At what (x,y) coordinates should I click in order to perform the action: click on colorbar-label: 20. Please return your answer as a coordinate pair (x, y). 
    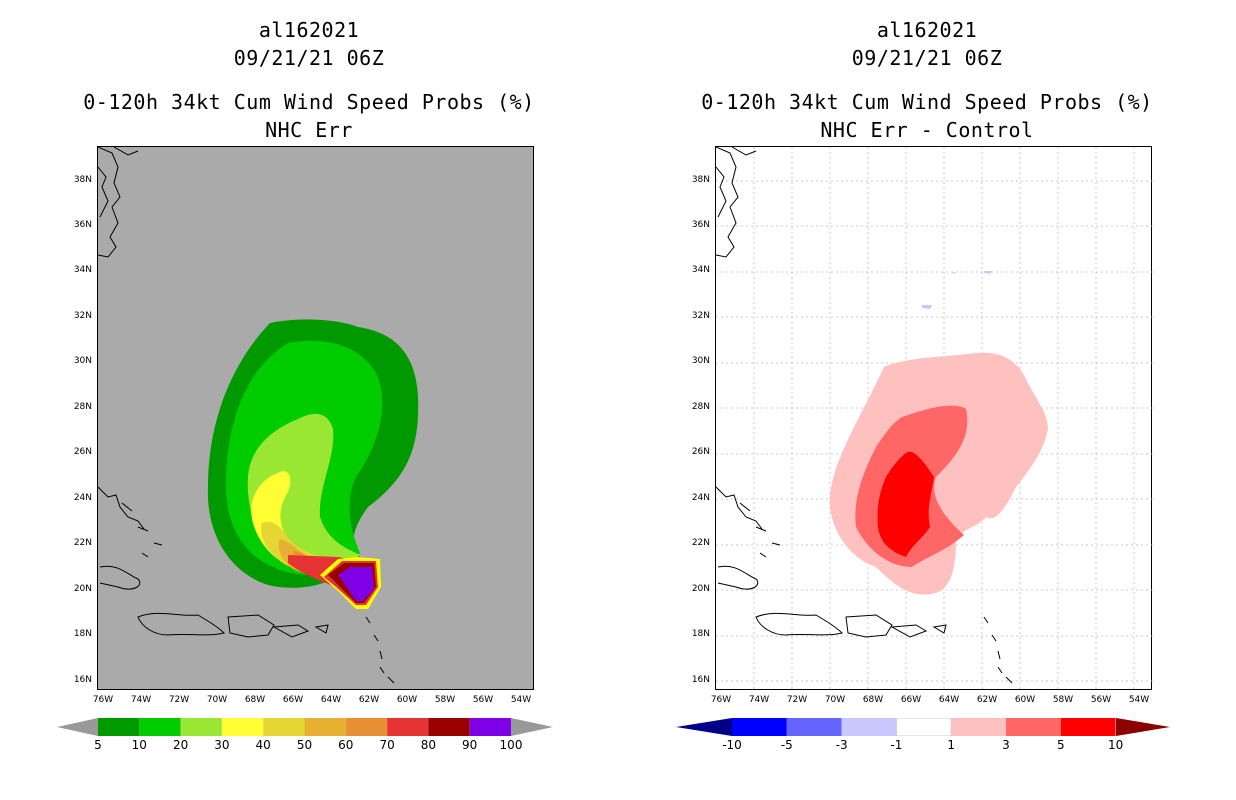
    Looking at the image, I should click on (180, 745).